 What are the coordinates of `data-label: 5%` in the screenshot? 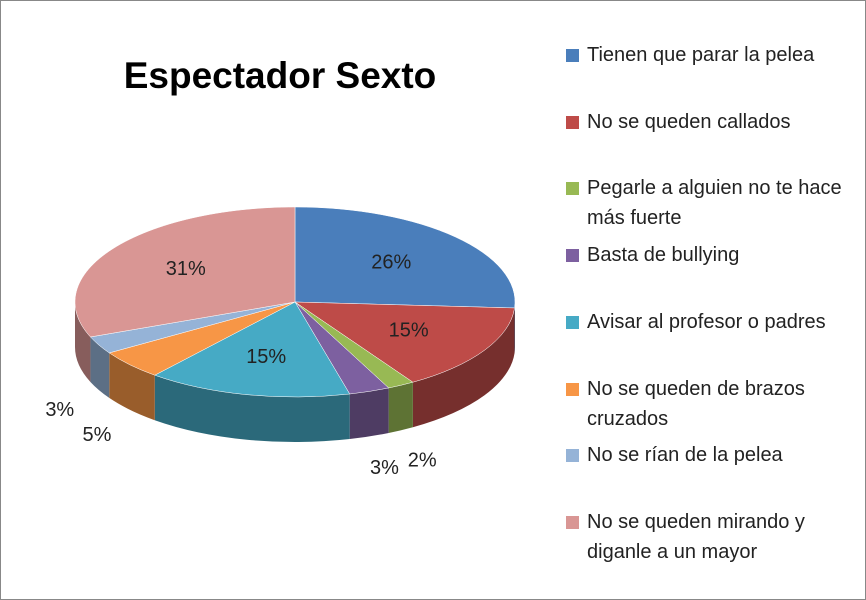 It's located at (97, 435).